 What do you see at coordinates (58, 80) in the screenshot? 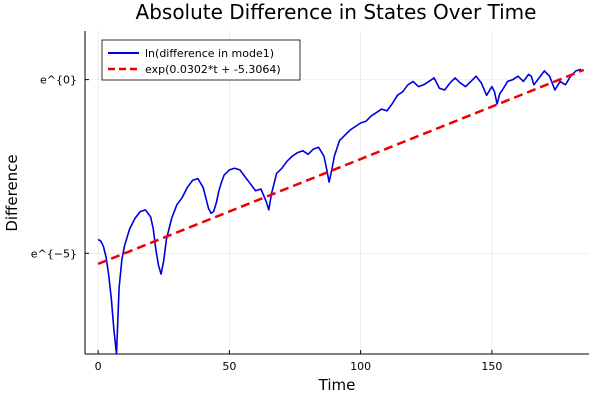
I see `y-tick-label: e^{0}` at bounding box center [58, 80].